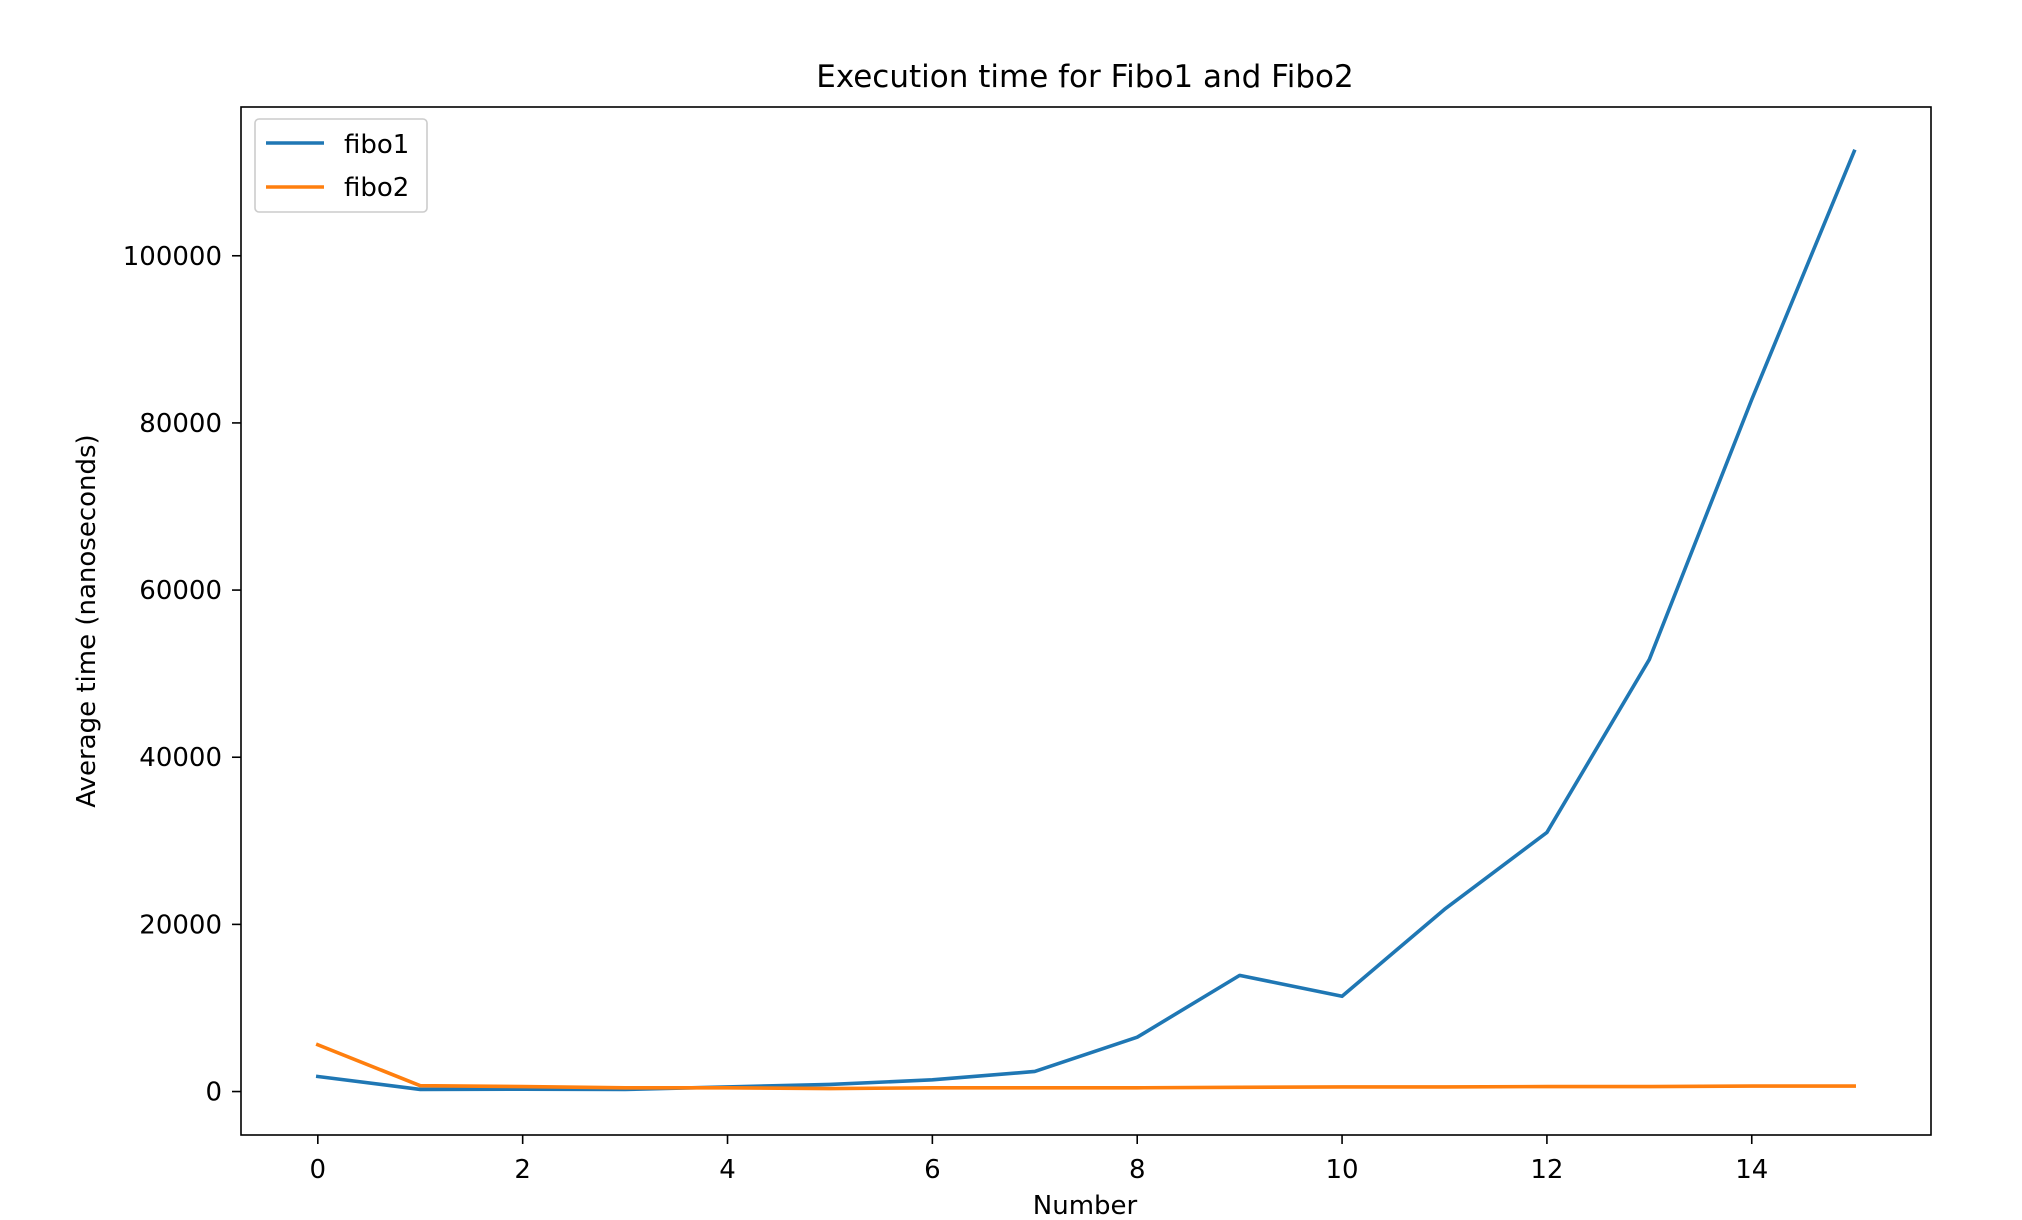  Describe the element at coordinates (1085, 1066) in the screenshot. I see `series-line-fibo2` at that location.